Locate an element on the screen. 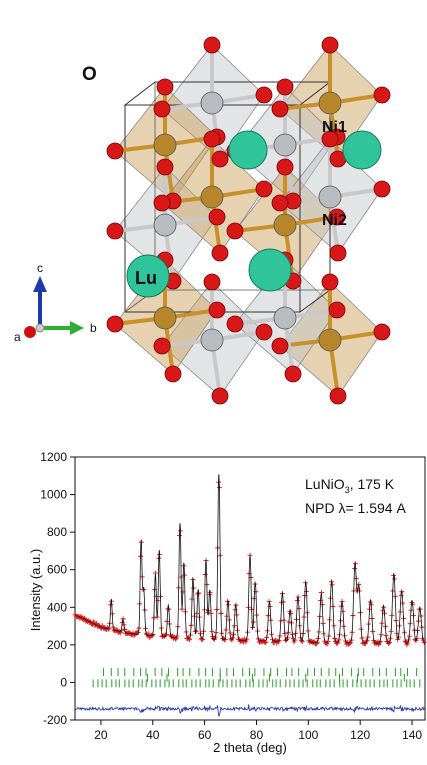 This screenshot has height=765, width=427. y-tick-label: -200 is located at coordinates (55, 720).